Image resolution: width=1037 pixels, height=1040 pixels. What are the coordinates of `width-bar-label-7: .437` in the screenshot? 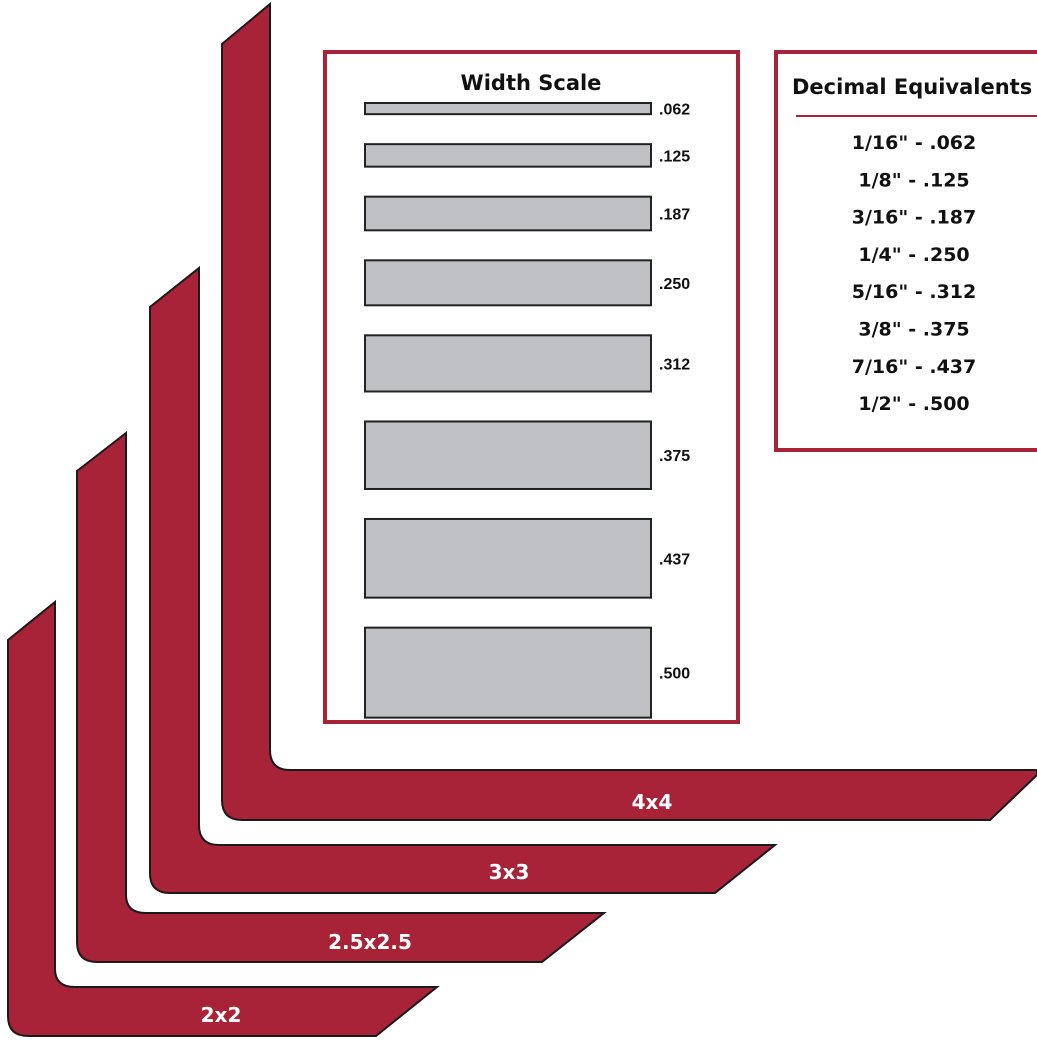 It's located at (674, 559).